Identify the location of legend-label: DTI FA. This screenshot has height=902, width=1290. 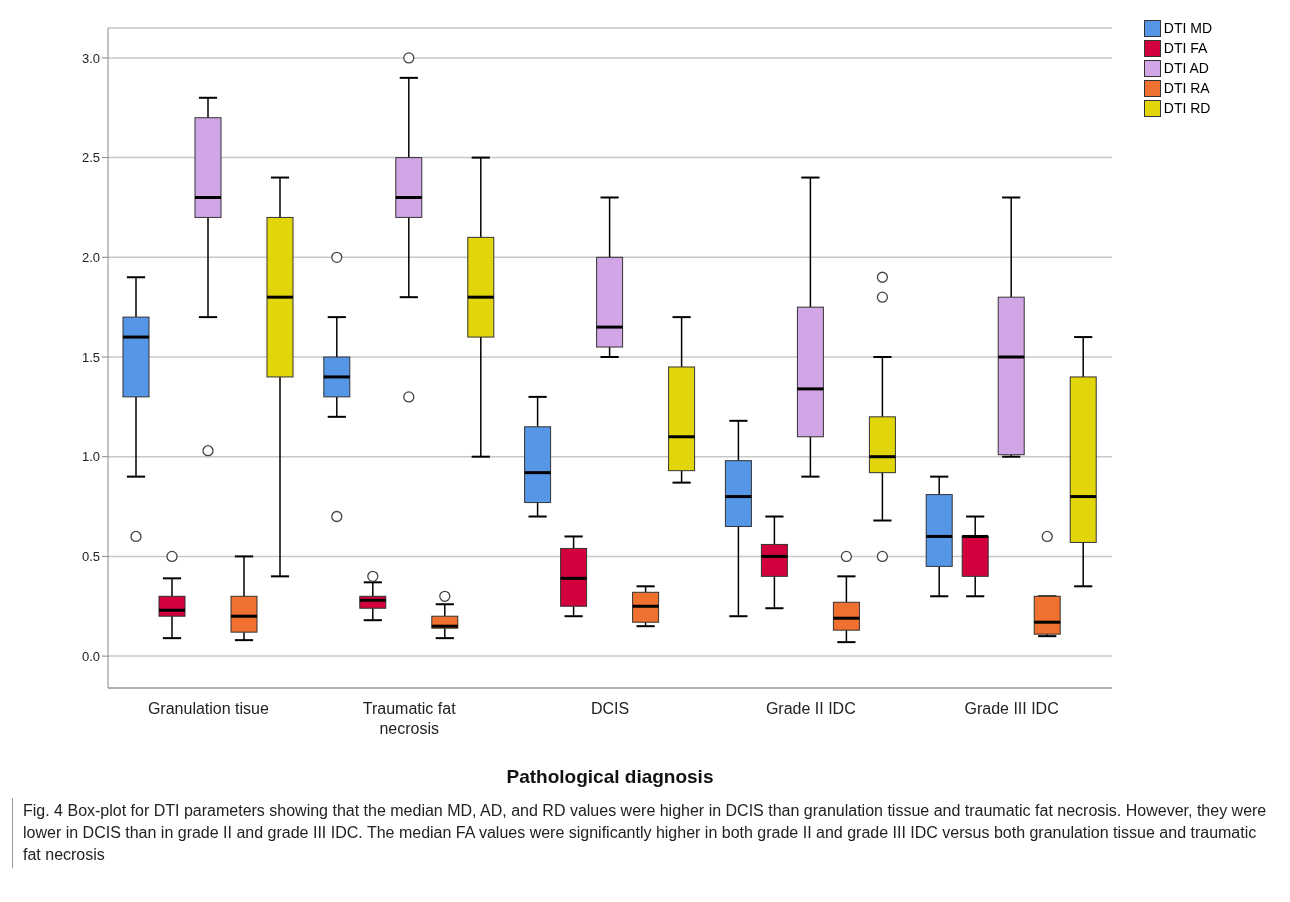
(1185, 48).